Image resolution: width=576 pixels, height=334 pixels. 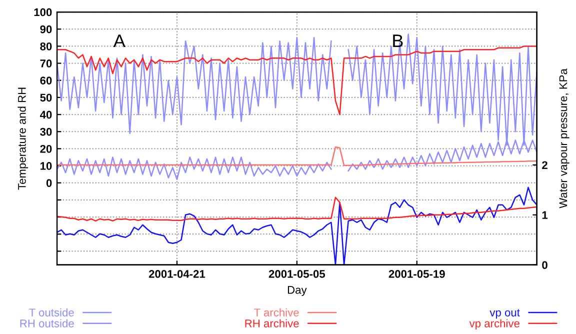 I want to click on y-tick-label: 0, so click(x=49, y=183).